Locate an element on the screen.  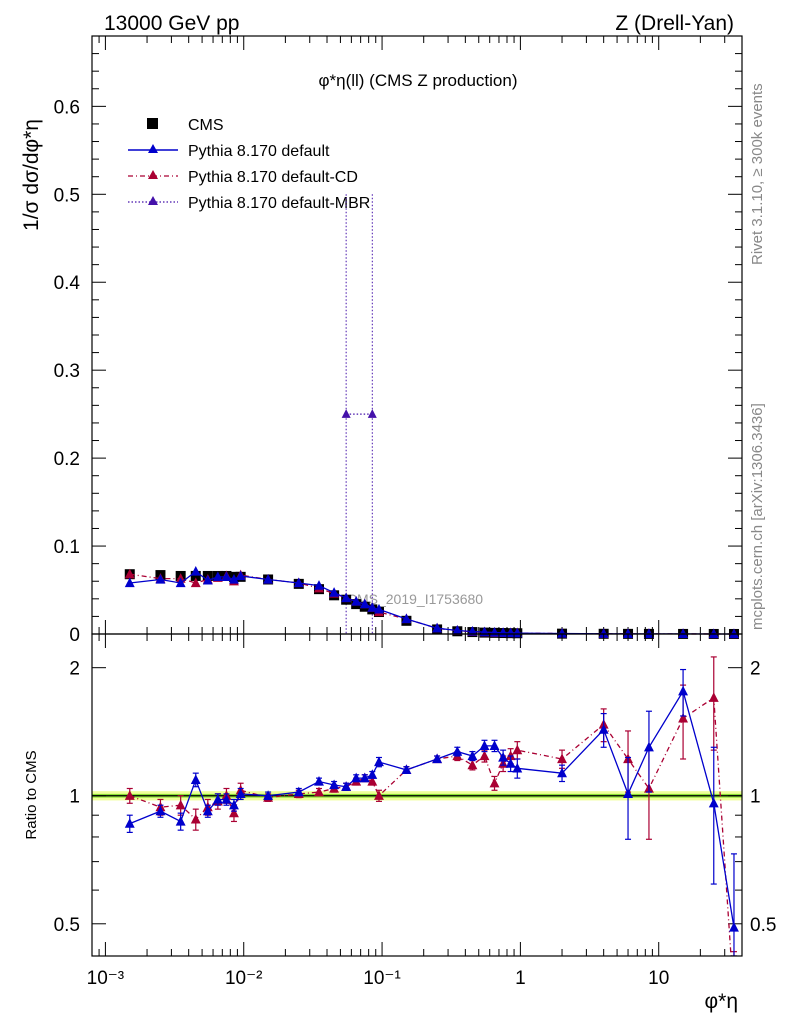
legend-label-mbr: Pythia 8.170 default-MBR is located at coordinates (279, 203).